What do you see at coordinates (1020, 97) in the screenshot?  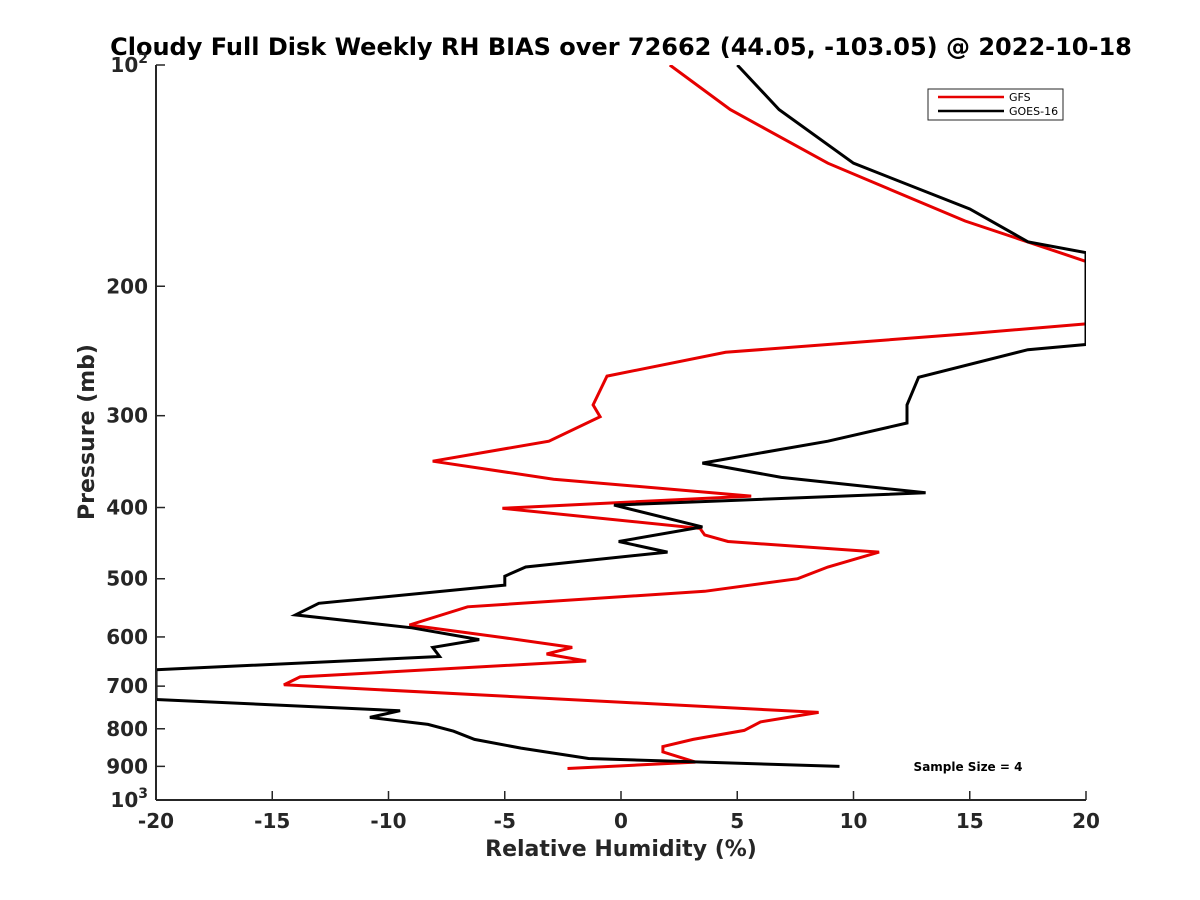 I see `legend-label-gfs: GFS` at bounding box center [1020, 97].